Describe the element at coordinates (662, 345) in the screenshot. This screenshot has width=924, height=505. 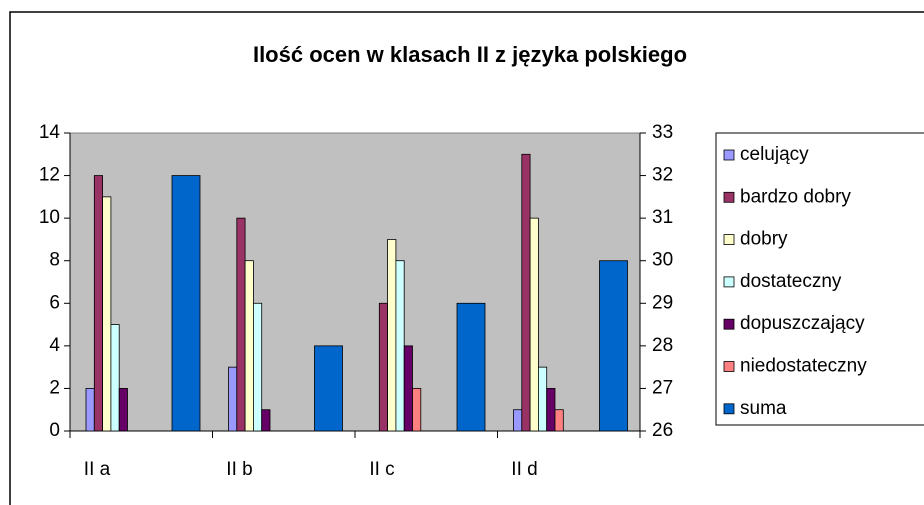
I see `y2-tick-label: 28` at that location.